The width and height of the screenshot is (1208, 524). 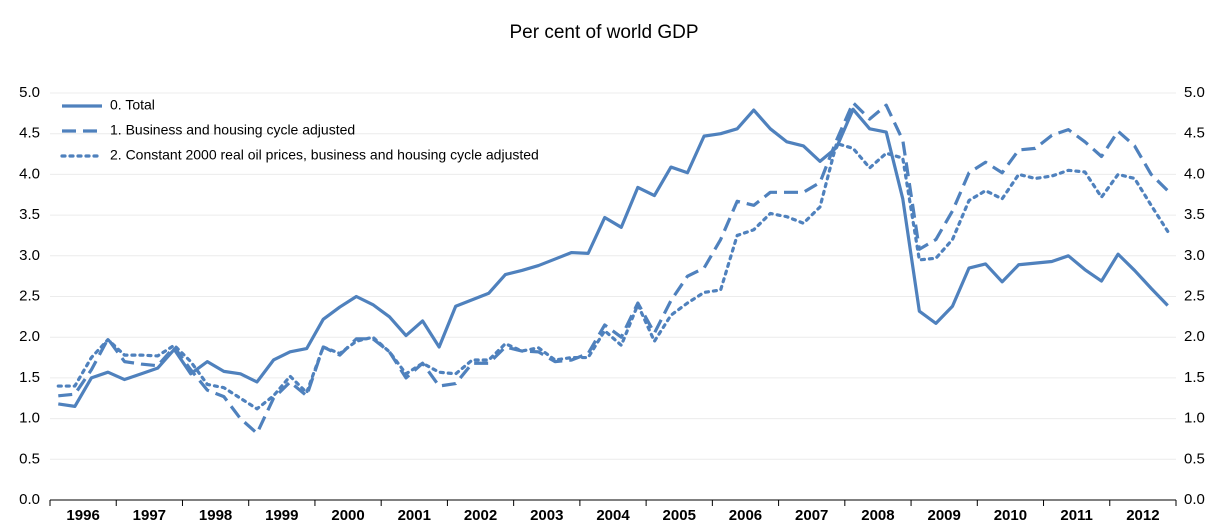 What do you see at coordinates (29, 418) in the screenshot?
I see `y-tick-label: 1.0` at bounding box center [29, 418].